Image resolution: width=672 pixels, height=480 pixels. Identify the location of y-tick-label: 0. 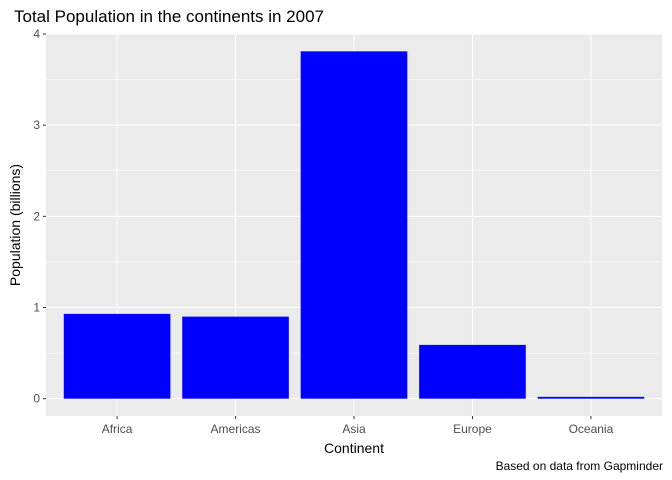
(36, 399).